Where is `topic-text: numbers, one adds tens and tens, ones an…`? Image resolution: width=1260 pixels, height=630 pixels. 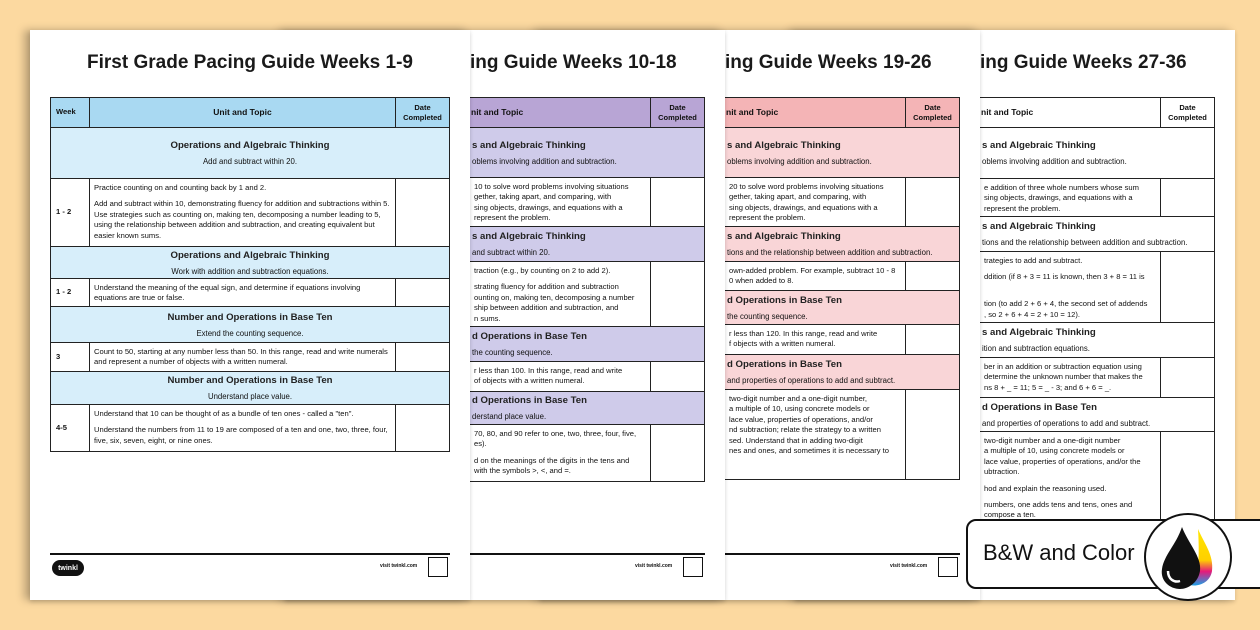 topic-text: numbers, one adds tens and tens, ones an… is located at coordinates (1058, 510).